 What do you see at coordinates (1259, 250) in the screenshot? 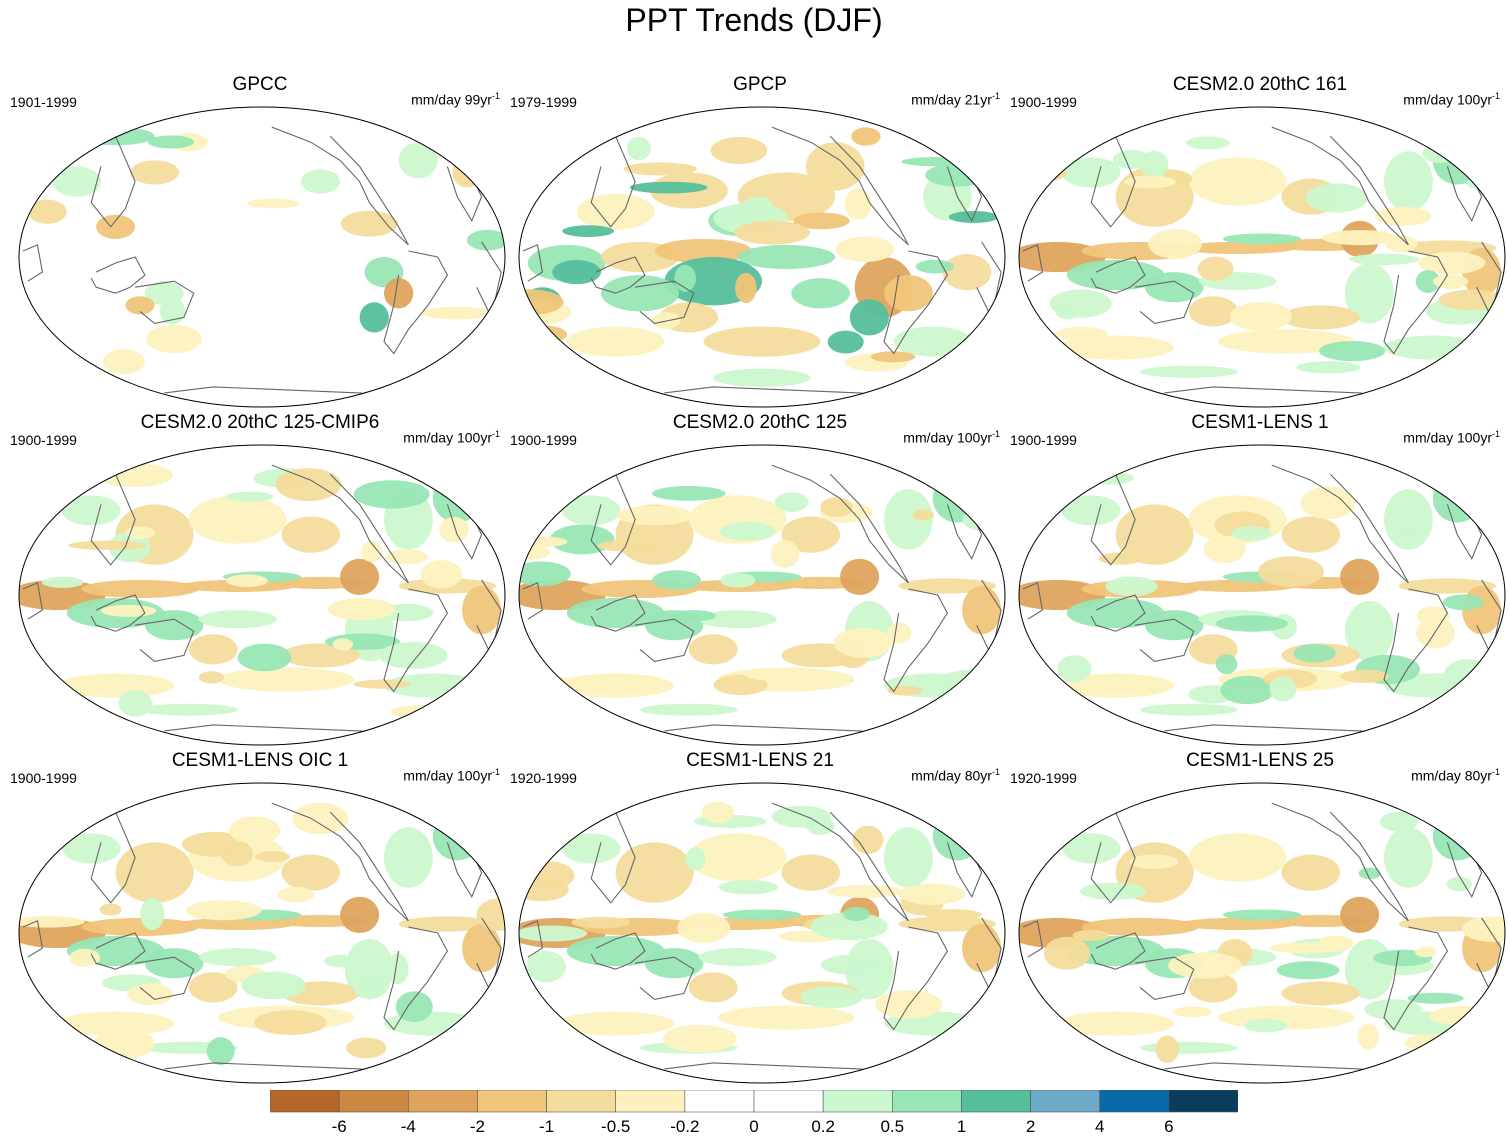
I see `map-panel: CESM2.0 20thC 161 1900-1999 mm/day 100yr-1` at bounding box center [1259, 250].